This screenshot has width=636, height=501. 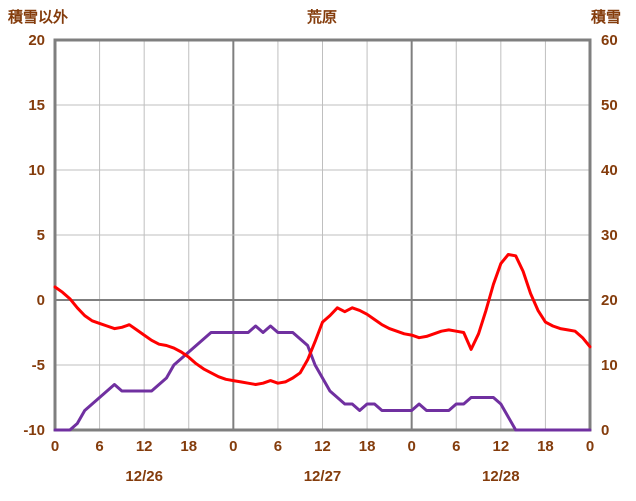 What do you see at coordinates (36, 40) in the screenshot?
I see `left-axis-tick-label: 20` at bounding box center [36, 40].